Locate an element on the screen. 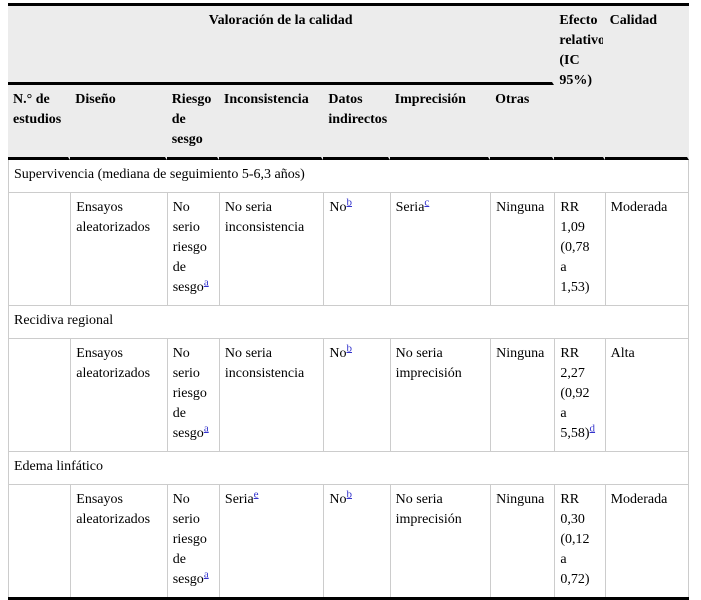 The image size is (701, 600). effect-value: RR 0,30 (0,12 a 0,72) is located at coordinates (575, 539).